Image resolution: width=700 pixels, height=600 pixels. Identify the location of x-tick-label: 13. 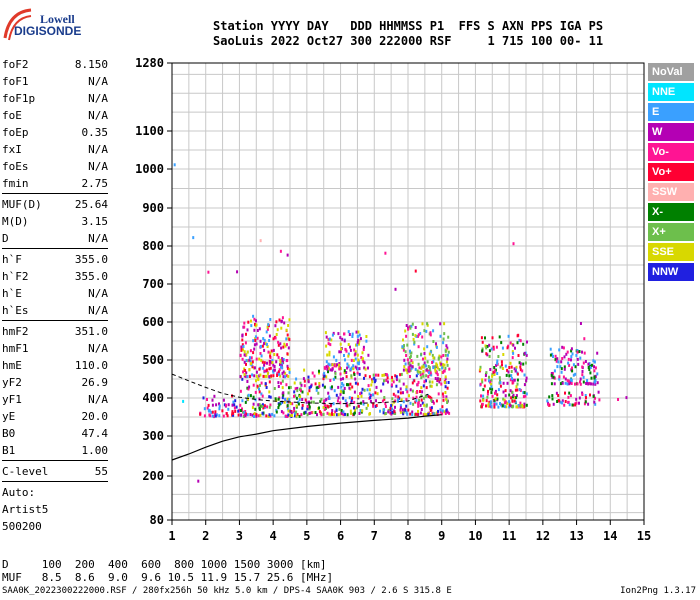
(576, 536).